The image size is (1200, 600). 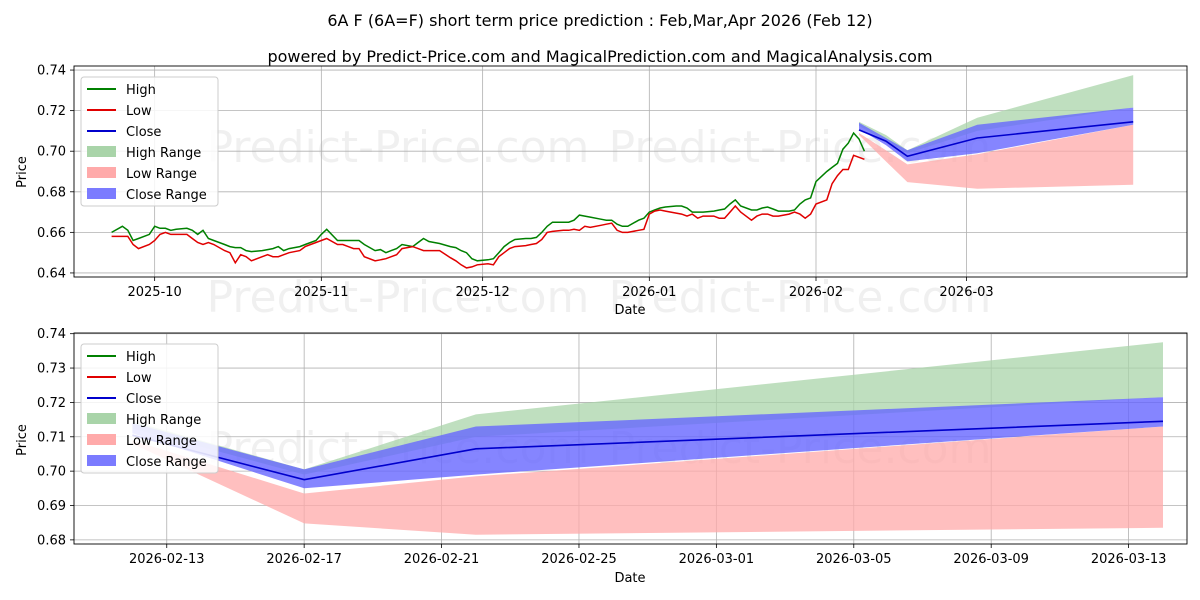 I want to click on x-tick-label: 2026-02, so click(x=816, y=292).